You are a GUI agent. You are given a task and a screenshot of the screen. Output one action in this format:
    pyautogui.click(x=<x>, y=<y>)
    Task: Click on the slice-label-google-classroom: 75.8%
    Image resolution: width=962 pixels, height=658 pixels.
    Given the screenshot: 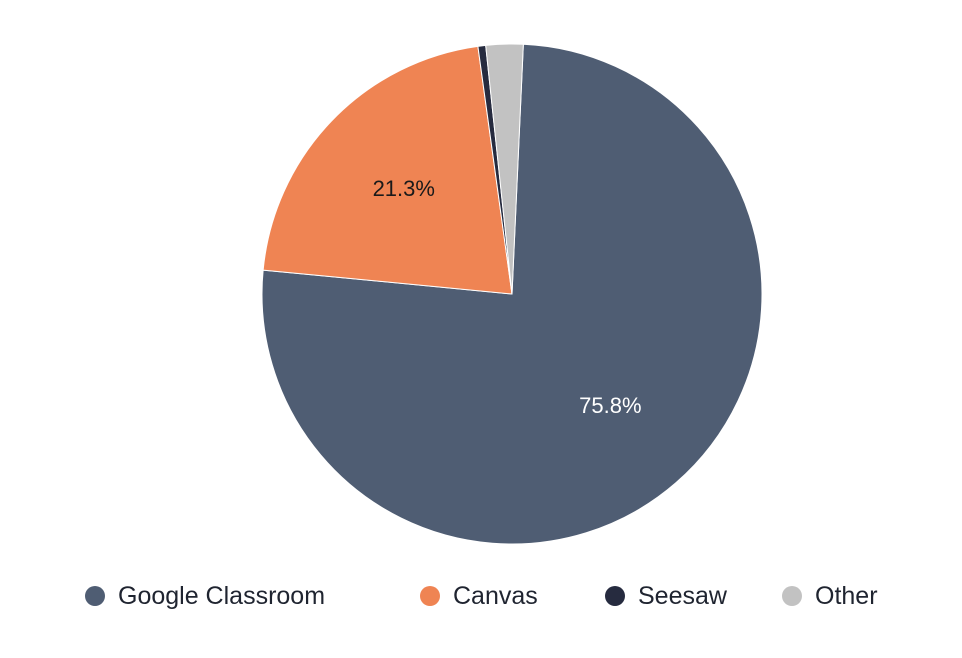 What is the action you would take?
    pyautogui.click(x=610, y=405)
    